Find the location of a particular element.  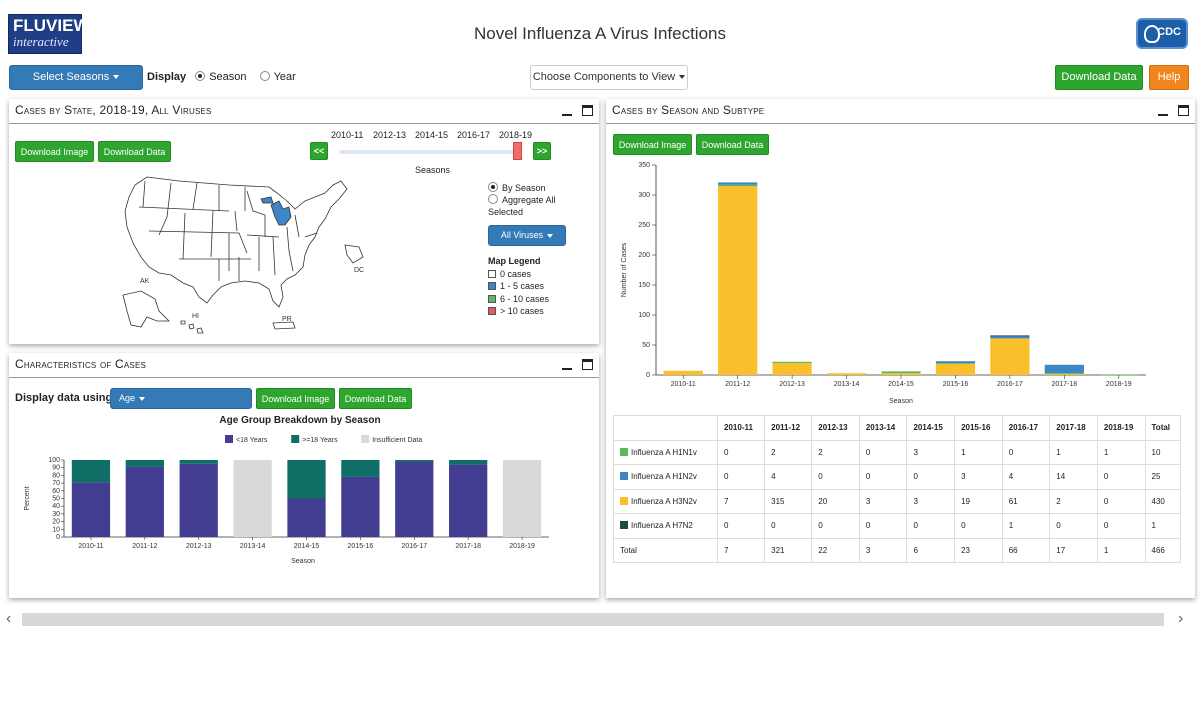

age-legend-label: <18 Years is located at coordinates (252, 440).